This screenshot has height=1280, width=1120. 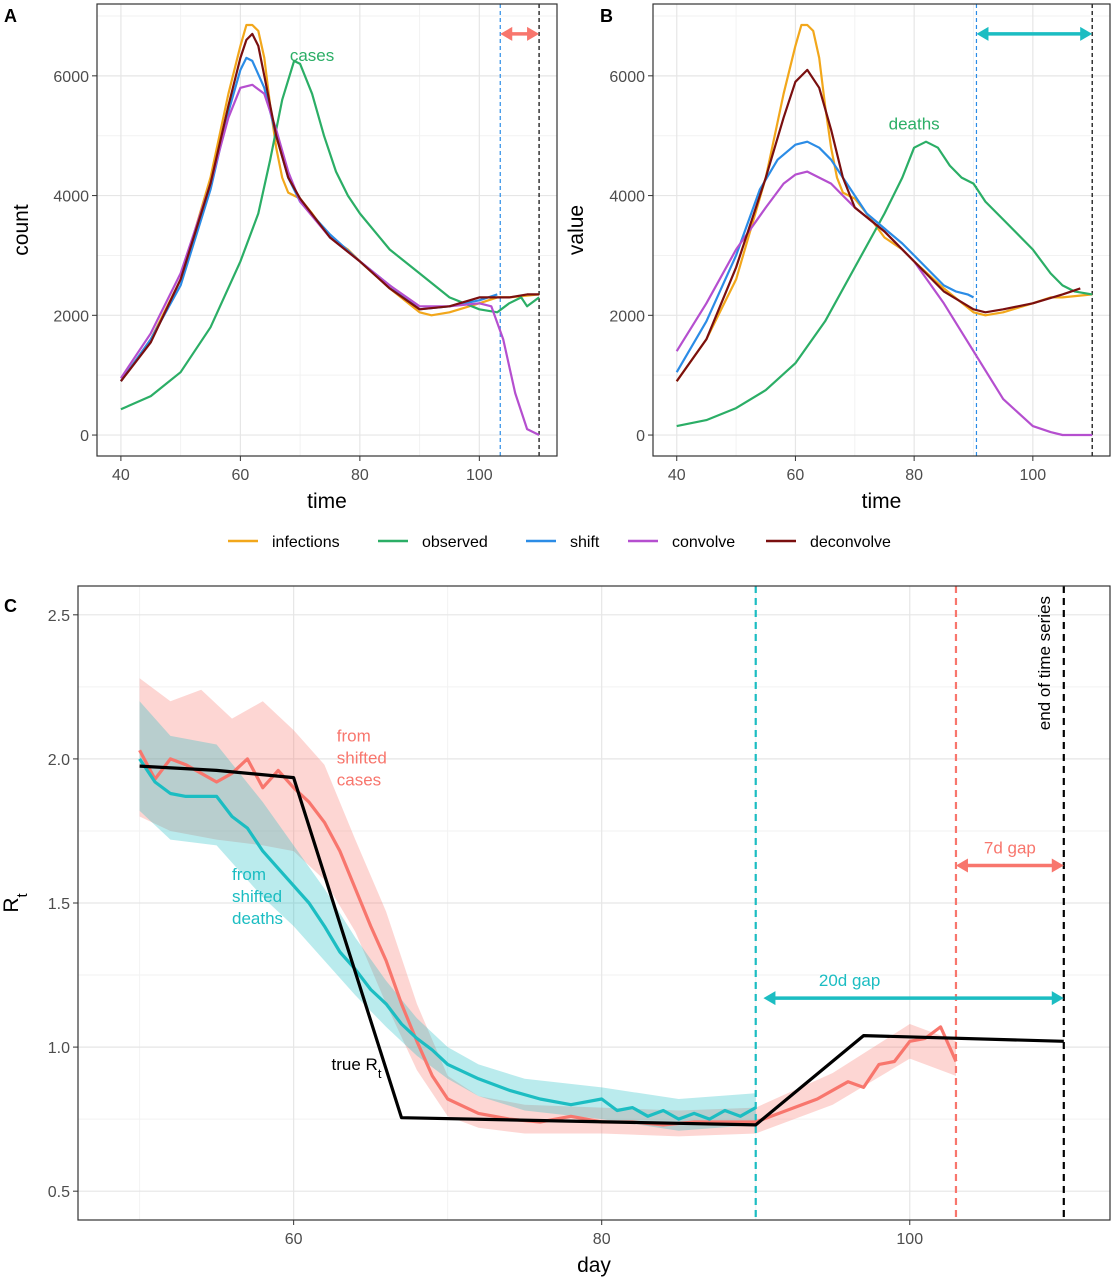 What do you see at coordinates (1044, 663) in the screenshot?
I see `vline-label: end of time series` at bounding box center [1044, 663].